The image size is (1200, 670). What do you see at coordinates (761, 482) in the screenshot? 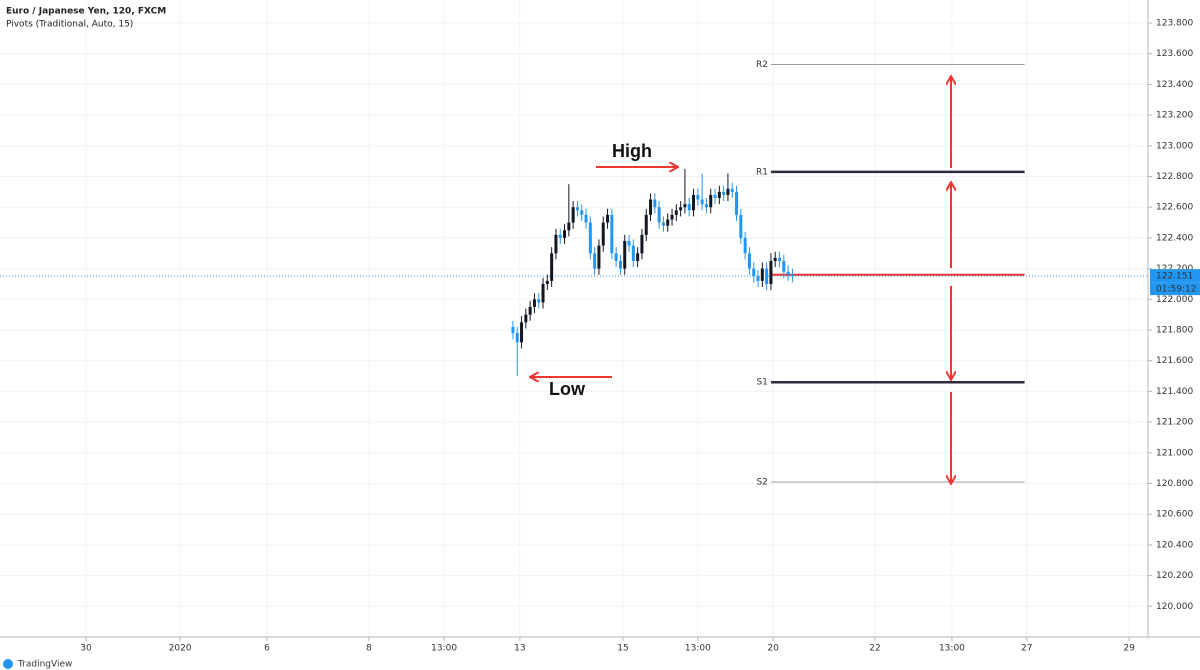
I see `pivot-label: S2` at bounding box center [761, 482].